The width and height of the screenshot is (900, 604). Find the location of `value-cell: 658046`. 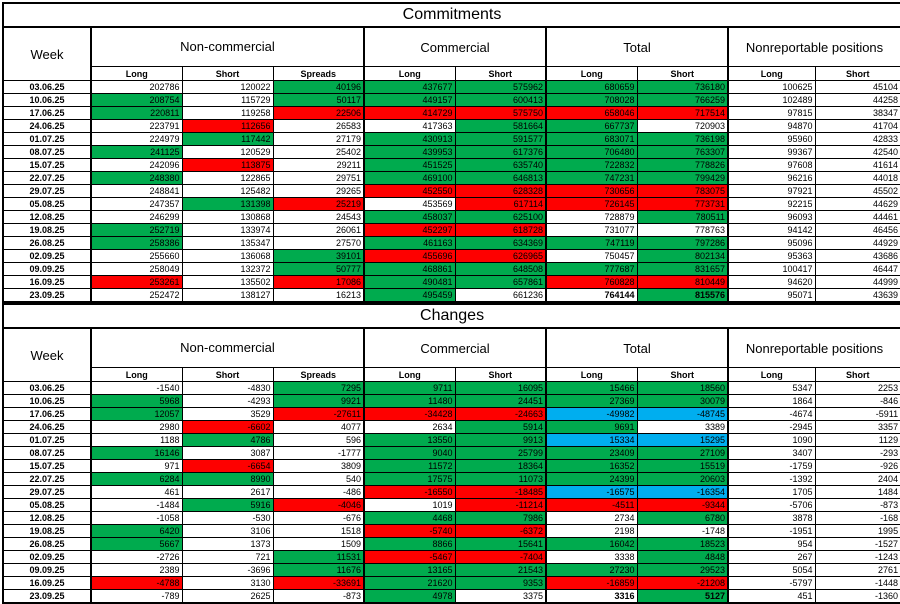

value-cell: 658046 is located at coordinates (591, 113).